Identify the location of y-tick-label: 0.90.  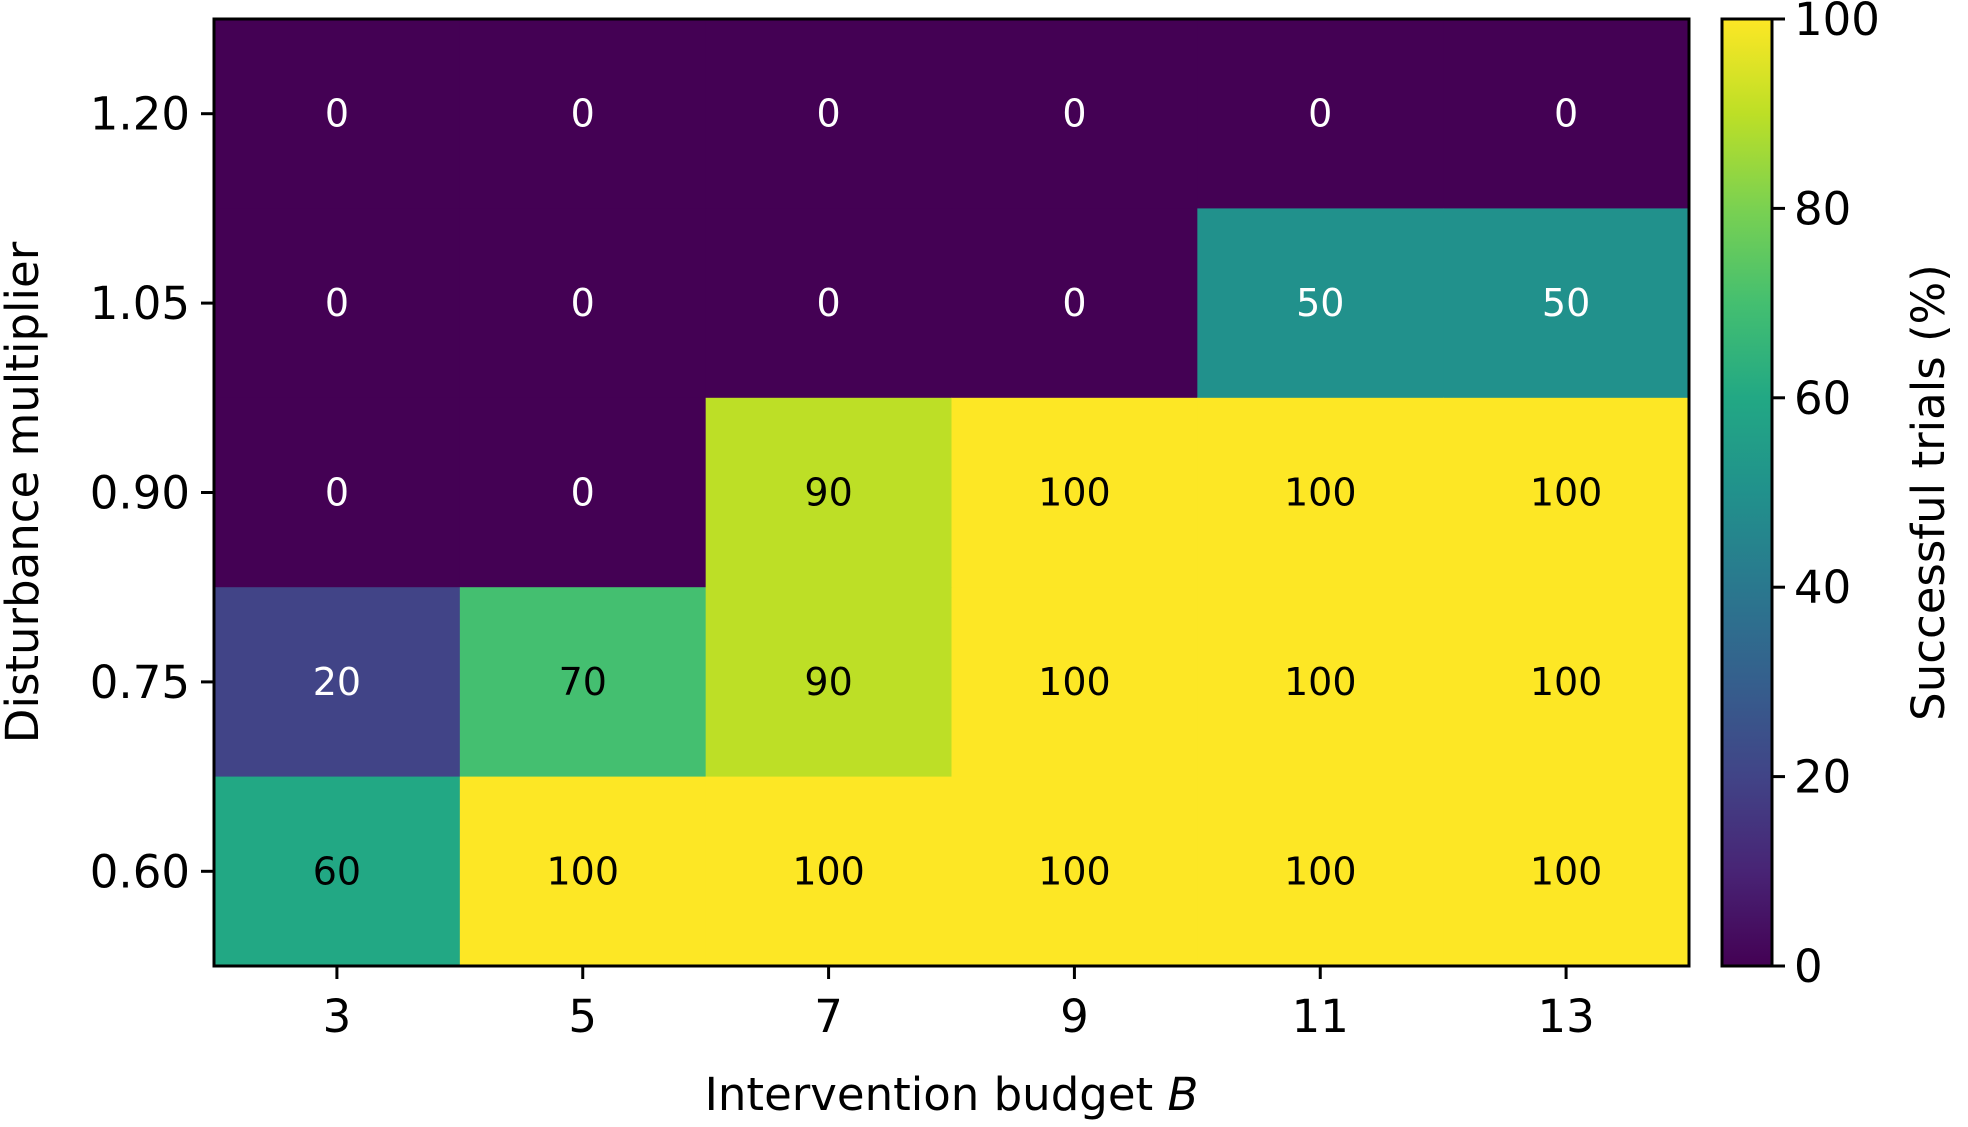
(140, 493).